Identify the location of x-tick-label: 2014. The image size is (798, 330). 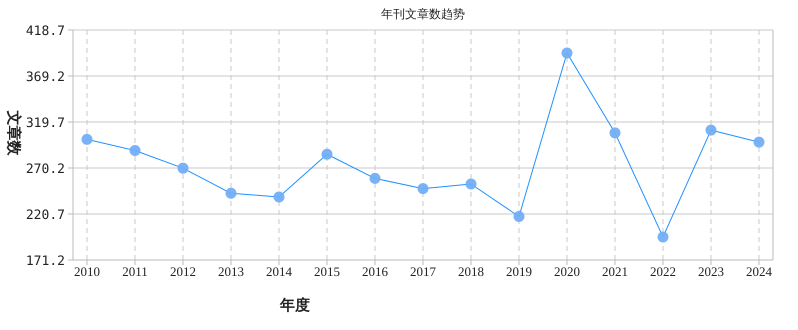
(279, 271).